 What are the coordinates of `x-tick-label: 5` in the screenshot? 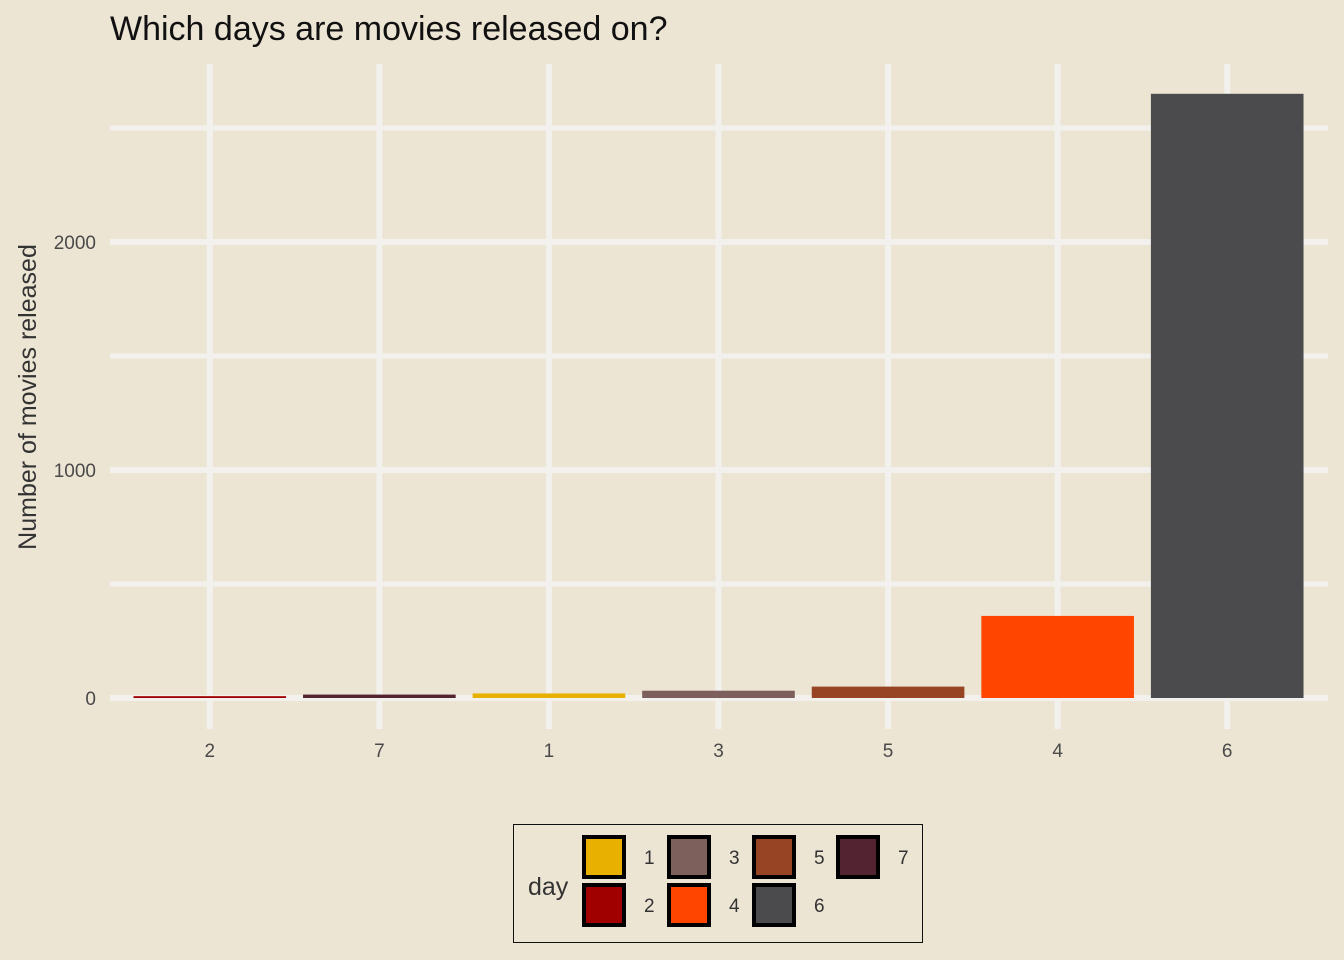 It's located at (888, 751).